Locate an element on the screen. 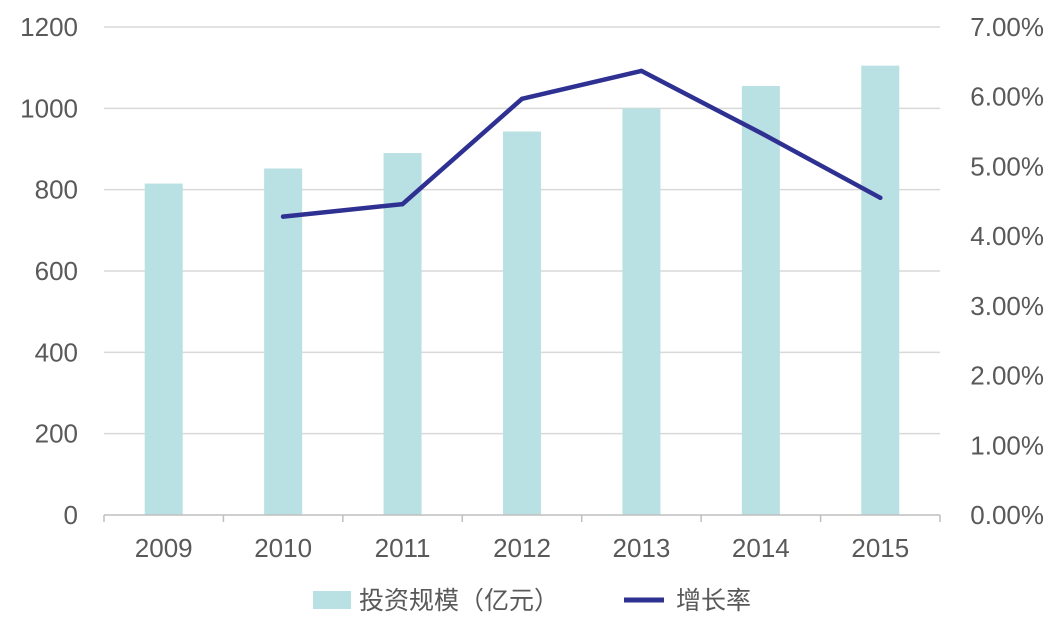  growth-rate-point-2010 is located at coordinates (283, 216).